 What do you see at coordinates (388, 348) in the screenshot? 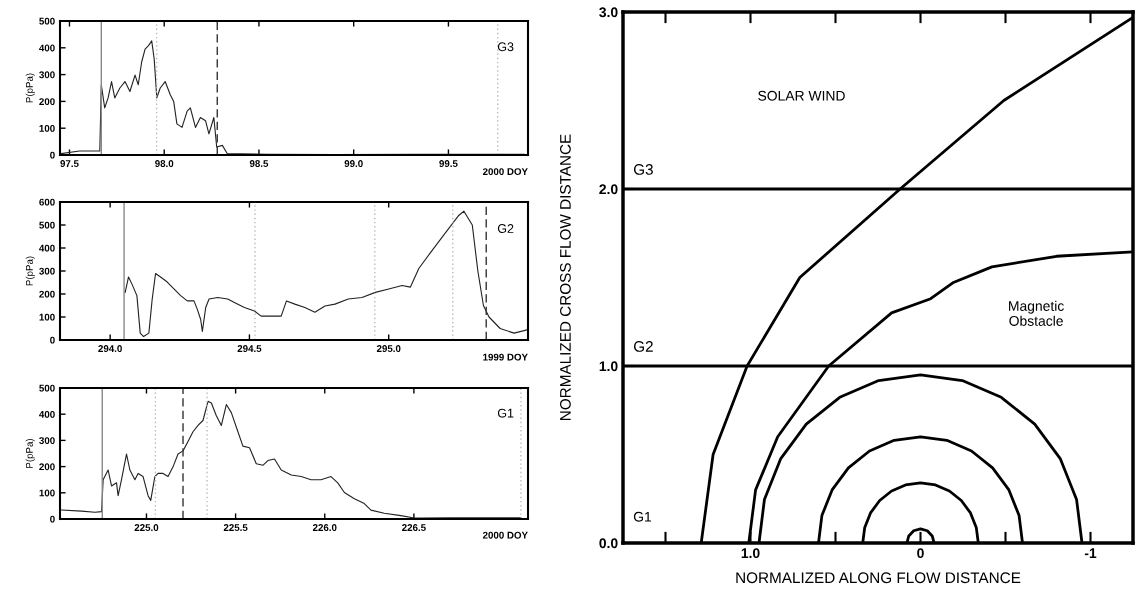
I see `x-tick-label: 295.0` at bounding box center [388, 348].